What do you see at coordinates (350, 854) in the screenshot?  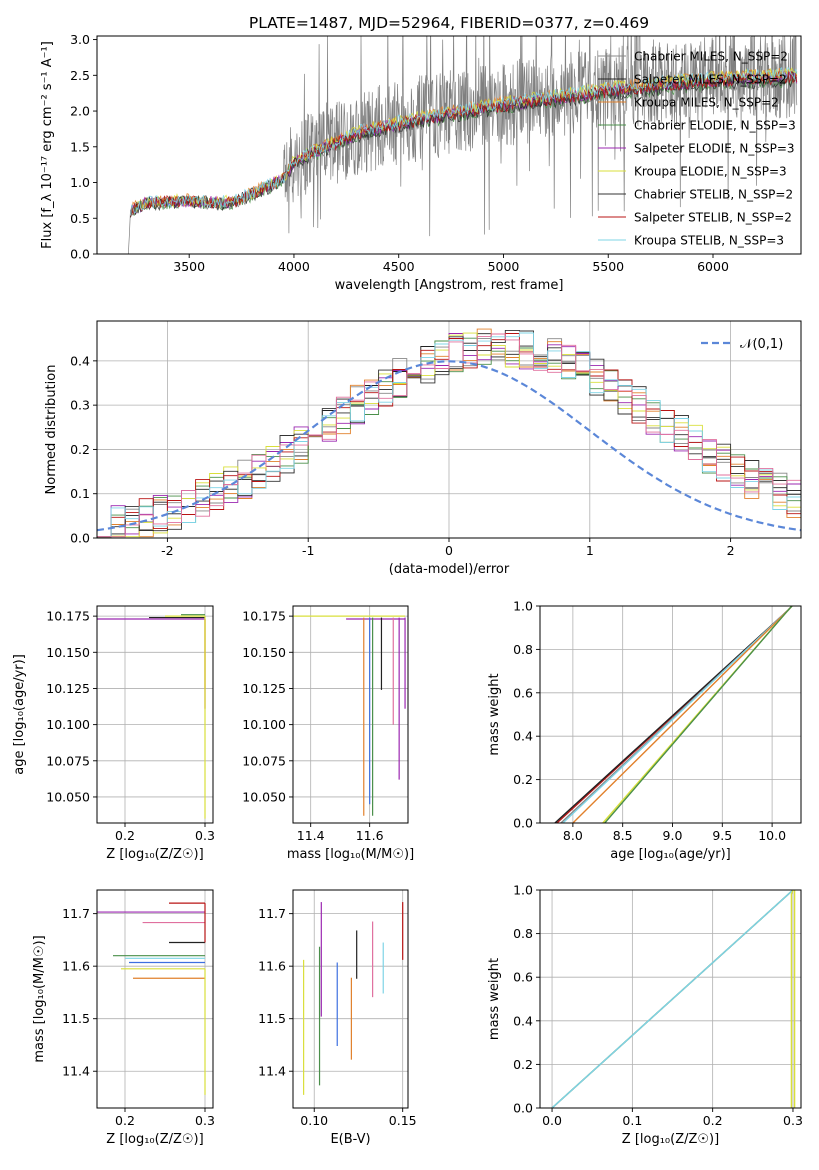 I see `x-axis-label: mass [log₁₀(M/M☉)]` at bounding box center [350, 854].